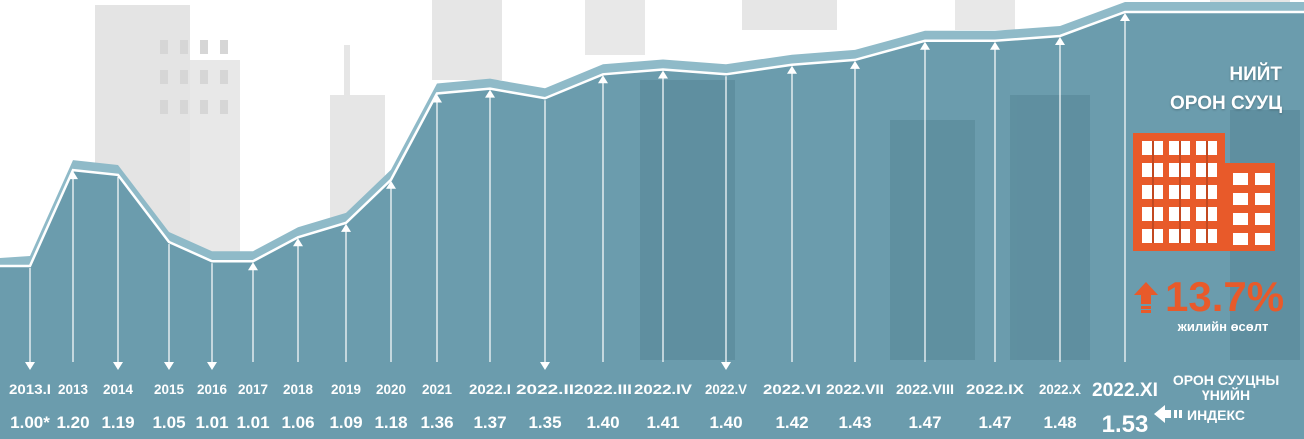  What do you see at coordinates (391, 389) in the screenshot?
I see `x-tick-label: 2020` at bounding box center [391, 389].